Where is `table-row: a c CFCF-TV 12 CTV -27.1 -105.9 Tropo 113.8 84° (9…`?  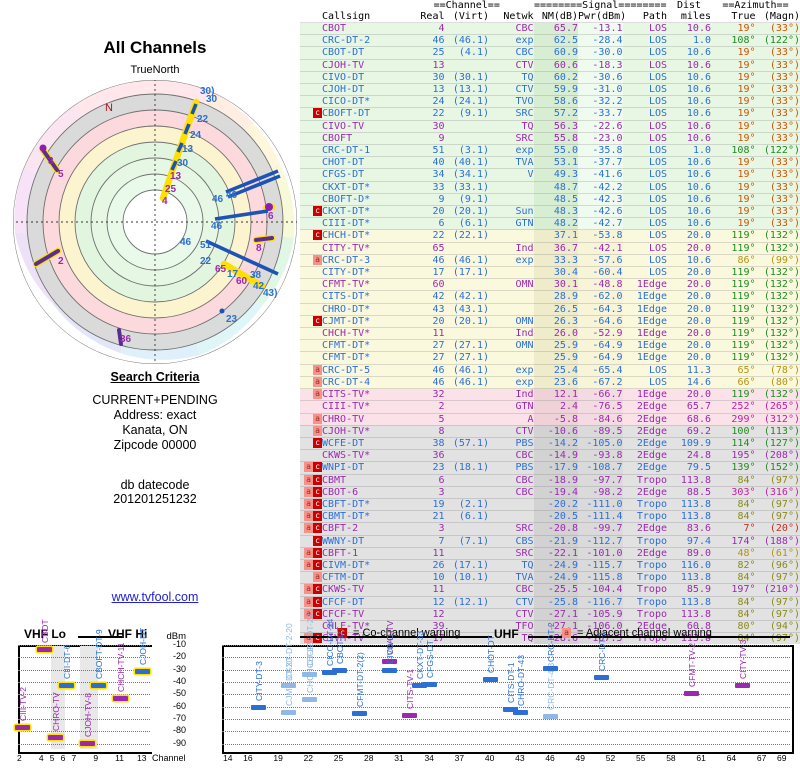 table-row: a c CFCF-TV 12 CTV -27.1 -105.9 Tropo 113.8 84° (9… is located at coordinates (550, 614).